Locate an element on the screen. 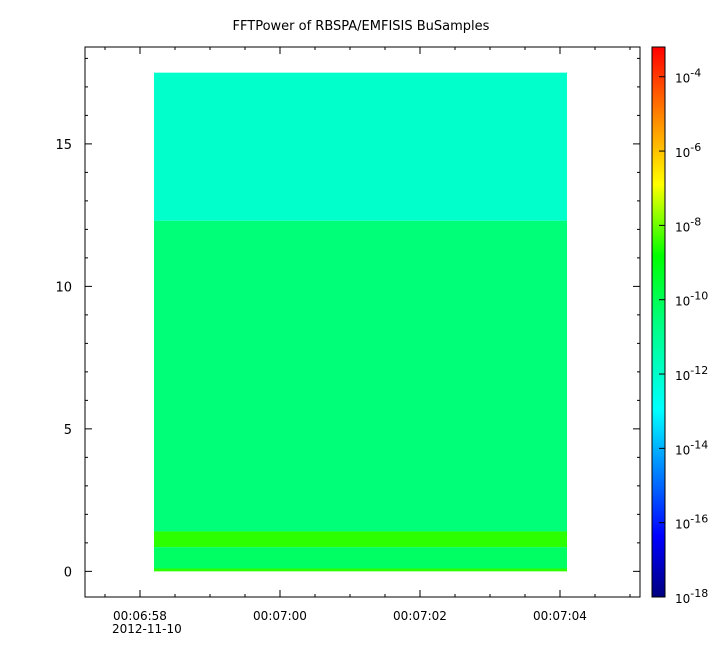  x-tick-label: 00:07:00 is located at coordinates (280, 616).